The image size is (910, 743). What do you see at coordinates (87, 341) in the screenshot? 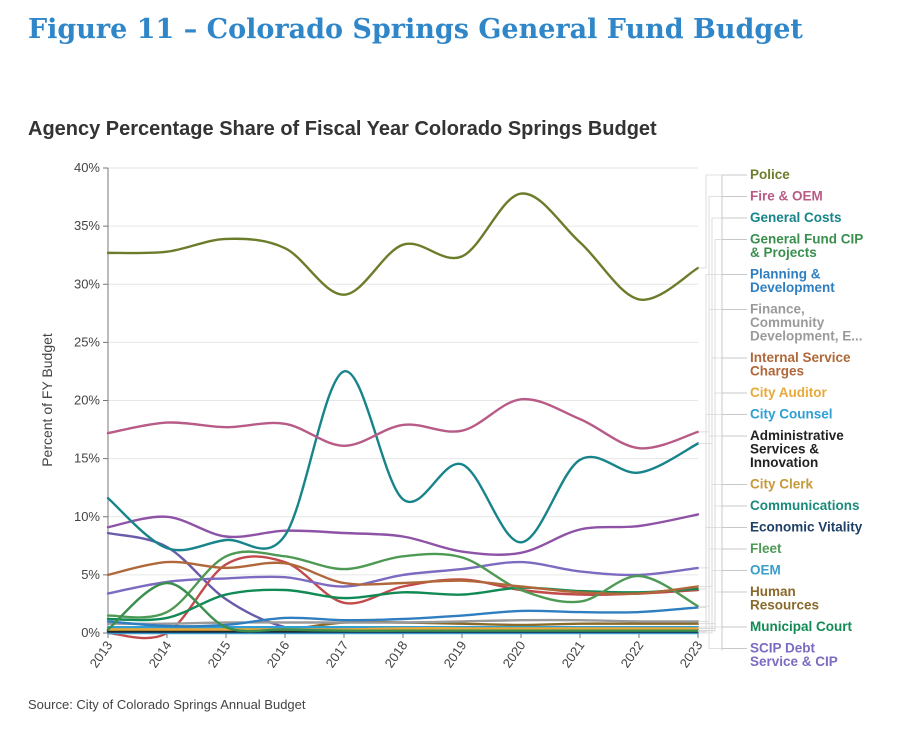
I see `y-tick-label: 25%` at bounding box center [87, 341].